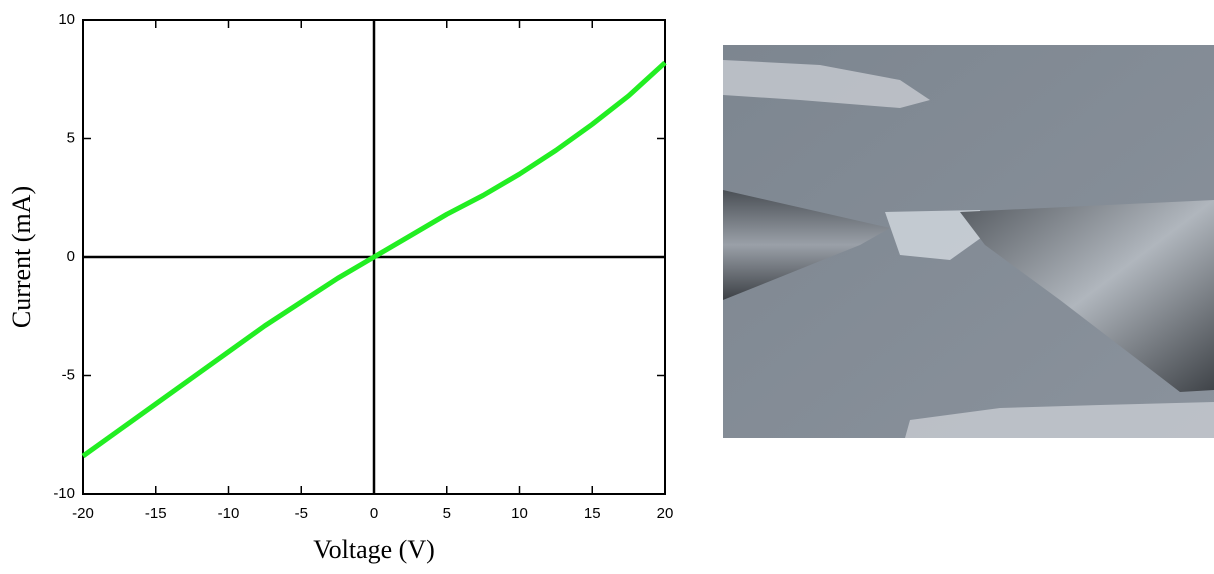  What do you see at coordinates (68, 374) in the screenshot?
I see `y-tick-label: -5` at bounding box center [68, 374].